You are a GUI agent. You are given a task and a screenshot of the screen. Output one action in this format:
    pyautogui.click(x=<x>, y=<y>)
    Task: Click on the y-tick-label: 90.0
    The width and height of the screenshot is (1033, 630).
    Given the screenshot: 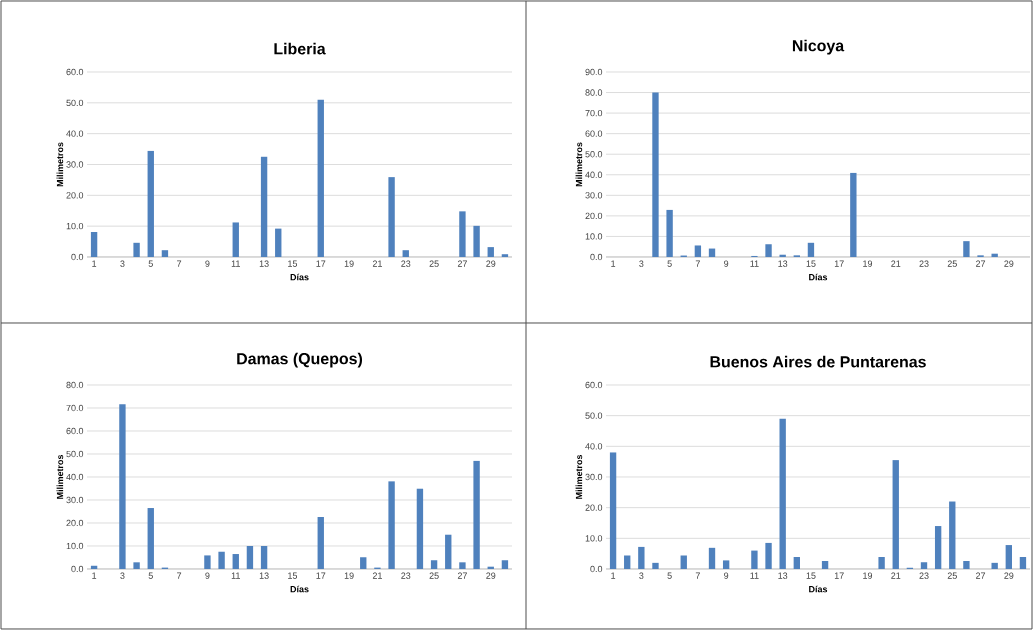 What is the action you would take?
    pyautogui.click(x=594, y=72)
    